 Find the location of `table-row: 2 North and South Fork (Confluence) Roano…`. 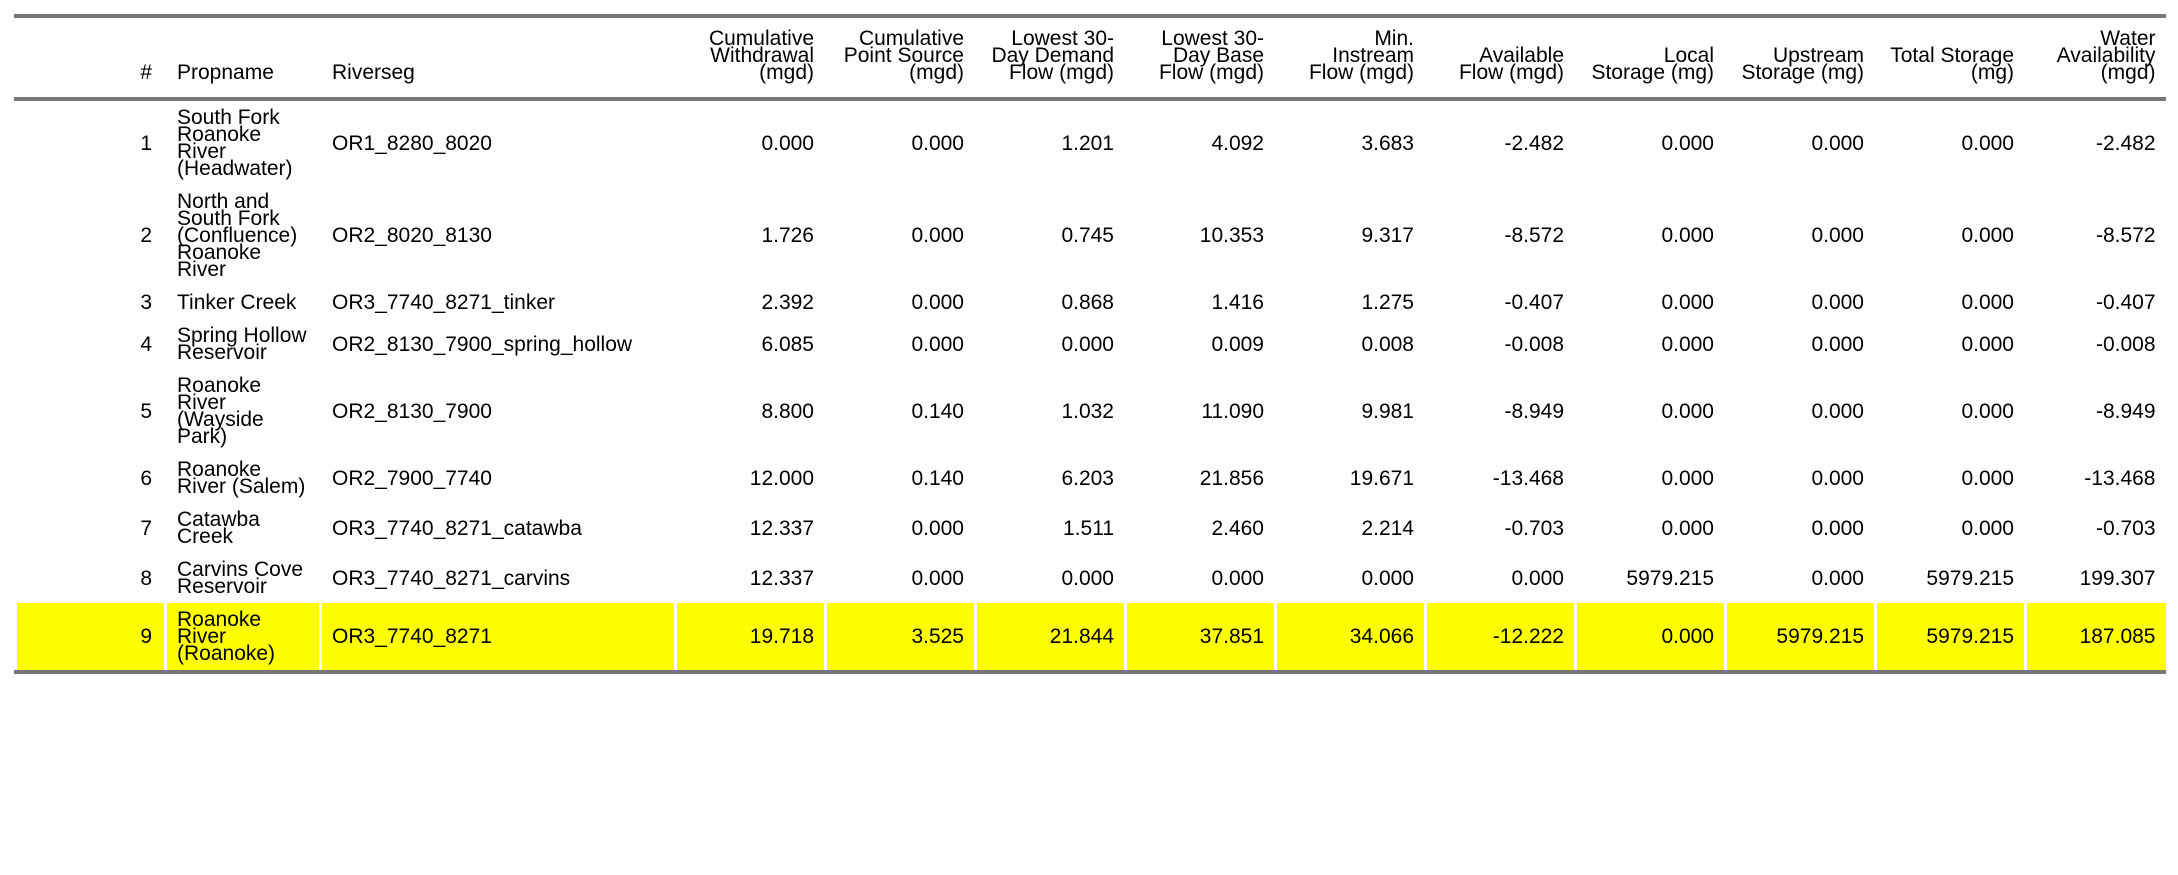

table-row: 2 North and South Fork (Confluence) Roano… is located at coordinates (1090, 235).